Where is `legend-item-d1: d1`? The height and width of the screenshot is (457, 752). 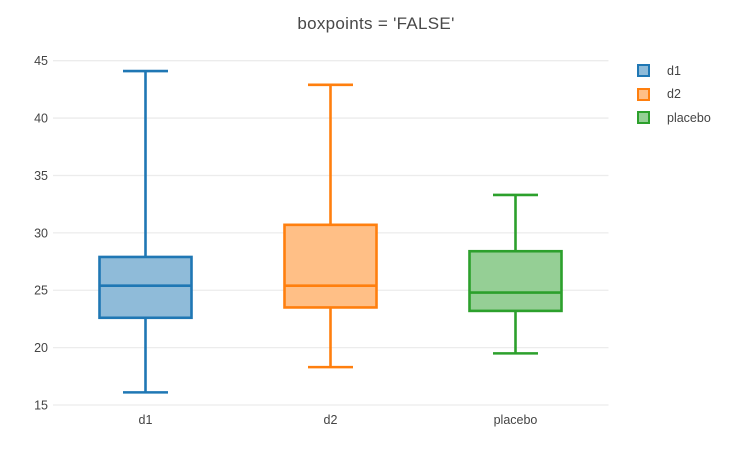
legend-item-d1: d1 is located at coordinates (674, 71).